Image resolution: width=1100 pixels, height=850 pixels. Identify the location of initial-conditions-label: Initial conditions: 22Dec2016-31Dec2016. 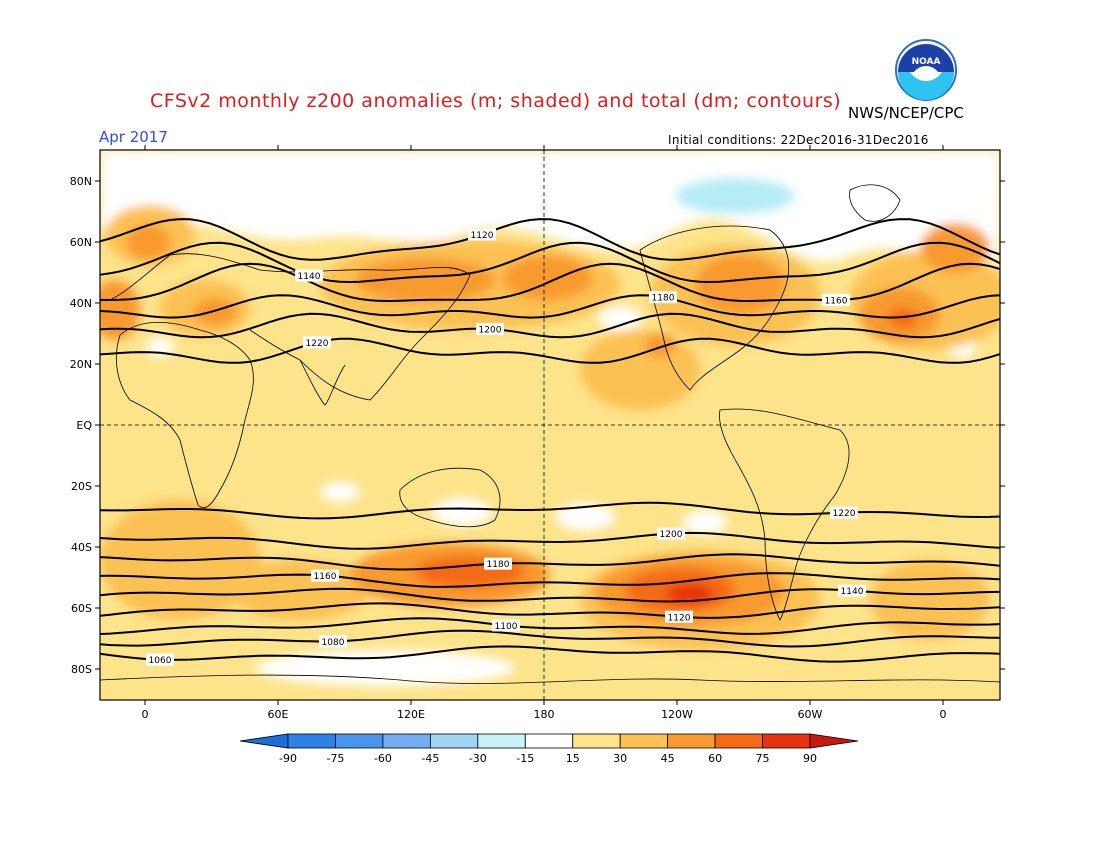
(798, 140).